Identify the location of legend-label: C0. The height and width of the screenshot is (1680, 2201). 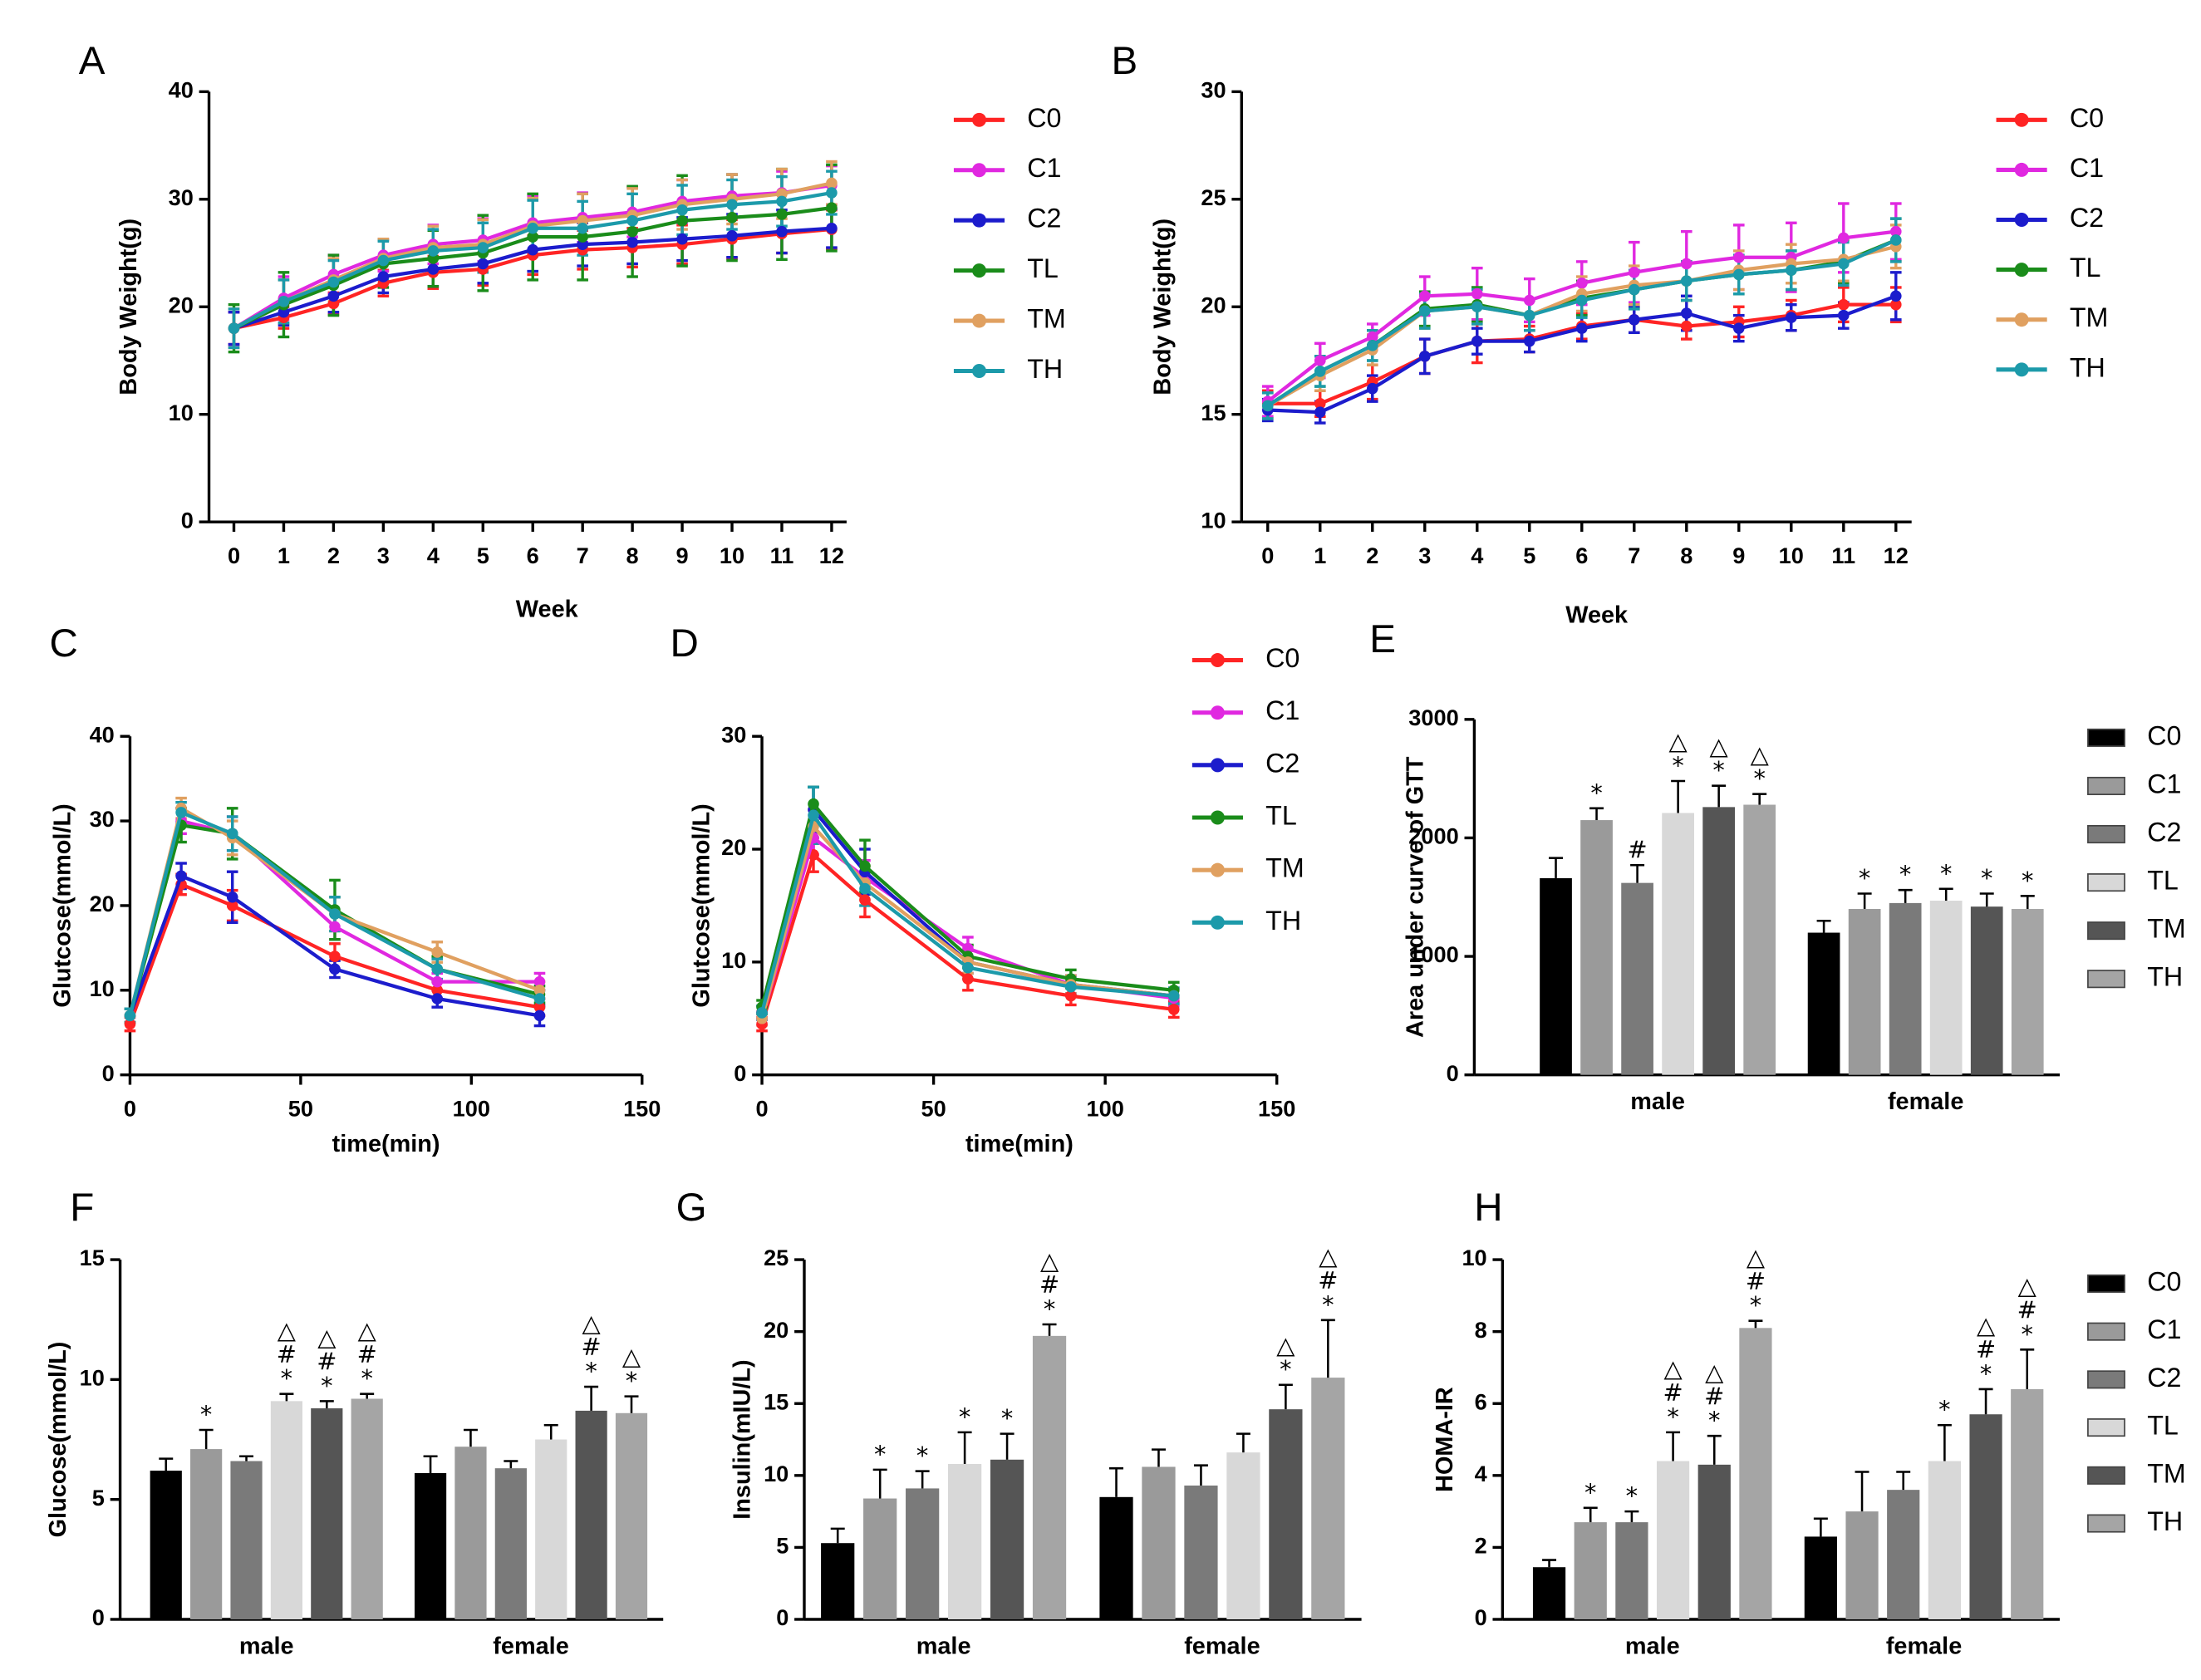
(1282, 658).